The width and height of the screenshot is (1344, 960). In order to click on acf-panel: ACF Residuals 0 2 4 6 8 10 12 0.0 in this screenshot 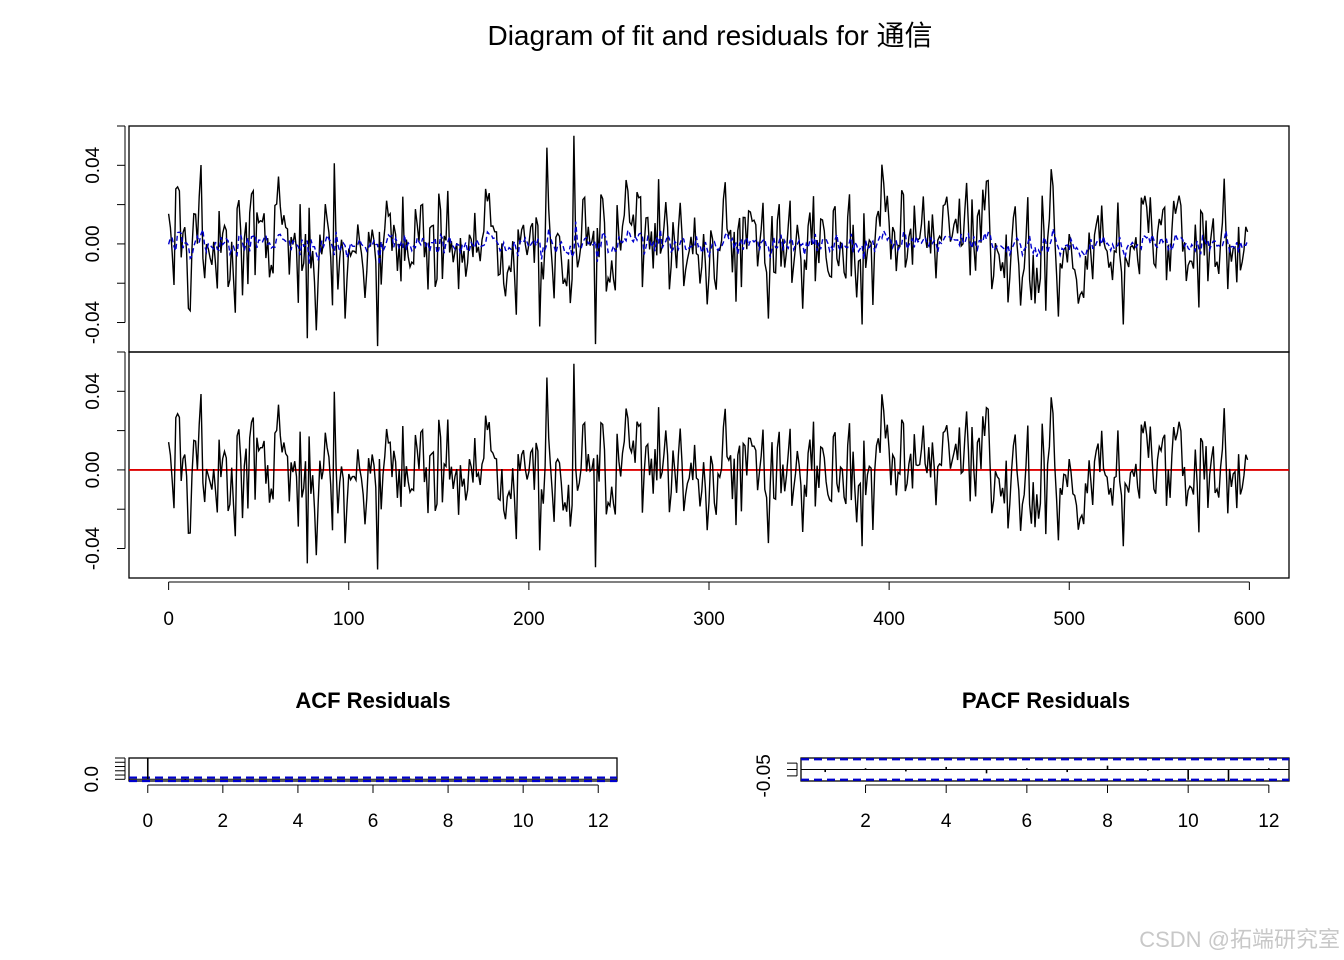, I will do `click(350, 760)`.